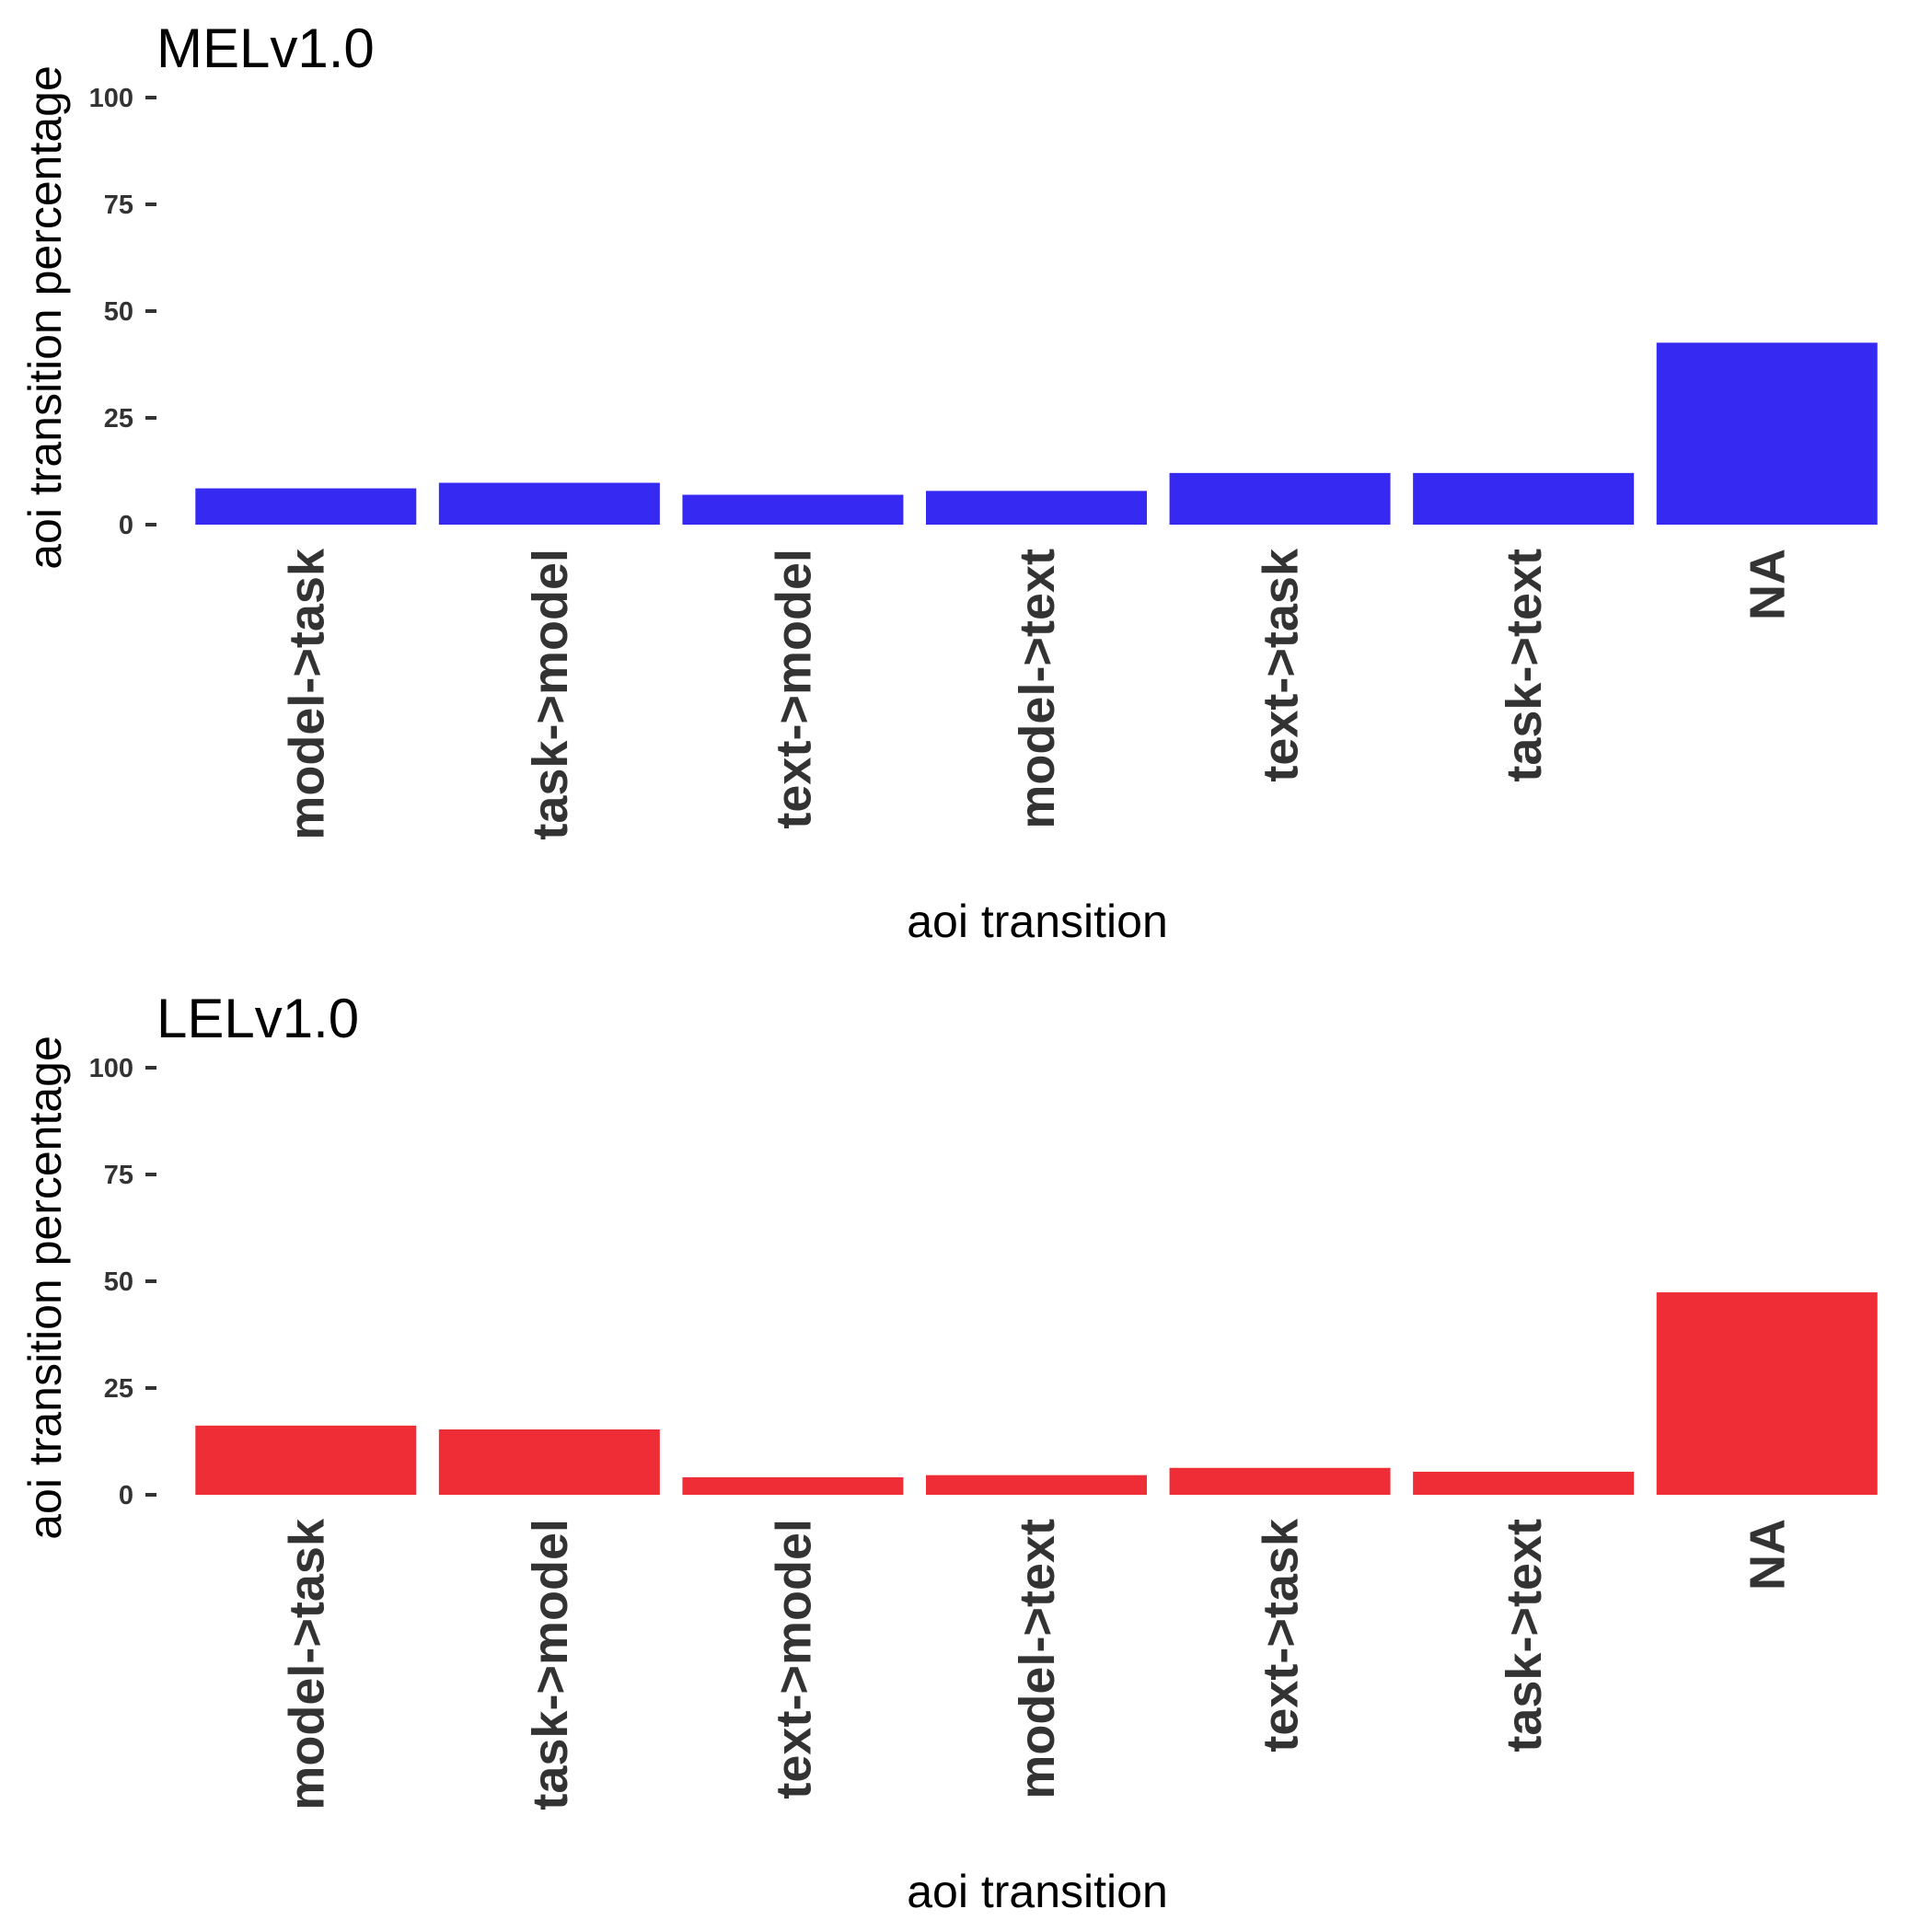 The image size is (1932, 1932). I want to click on panel-title: MELv1.0, so click(265, 48).